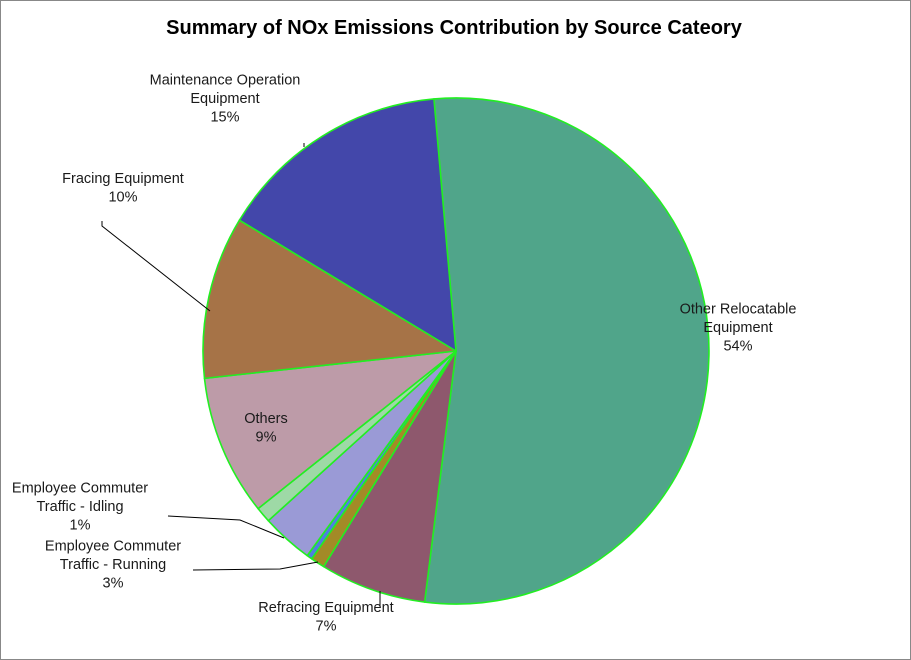  I want to click on pie-slice-others, so click(330, 430).